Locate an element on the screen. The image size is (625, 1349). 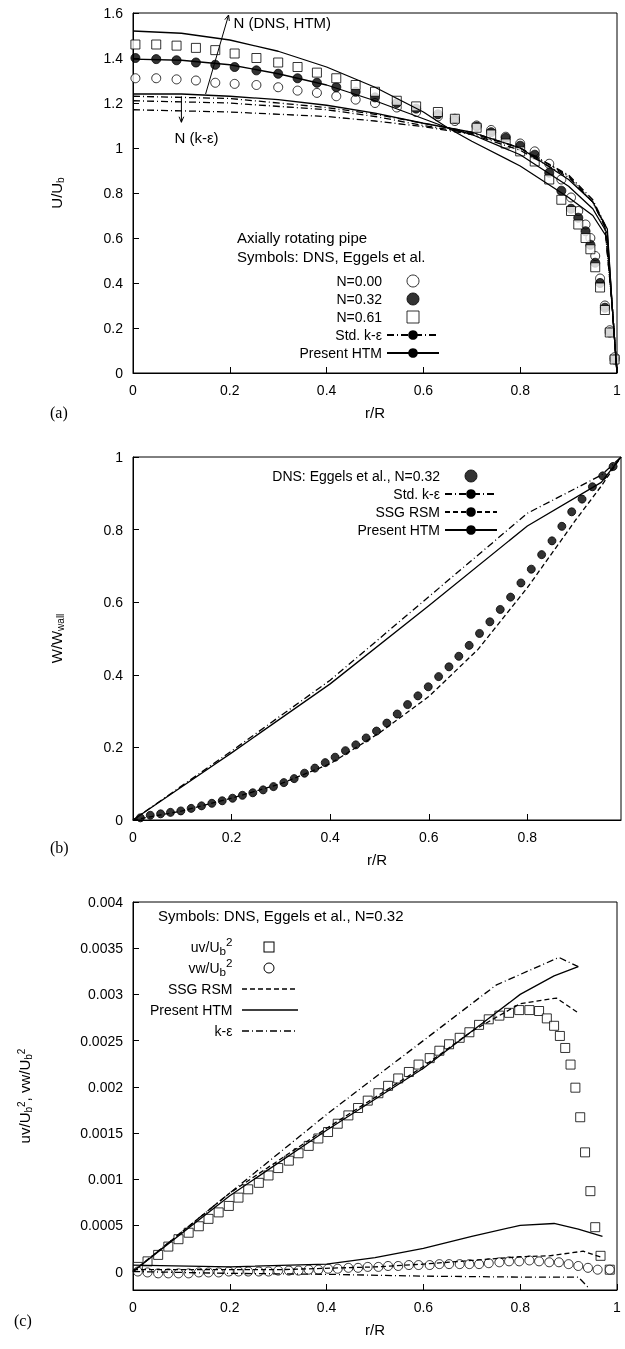
y-axis-title: W/Wwall is located at coordinates (57, 638).